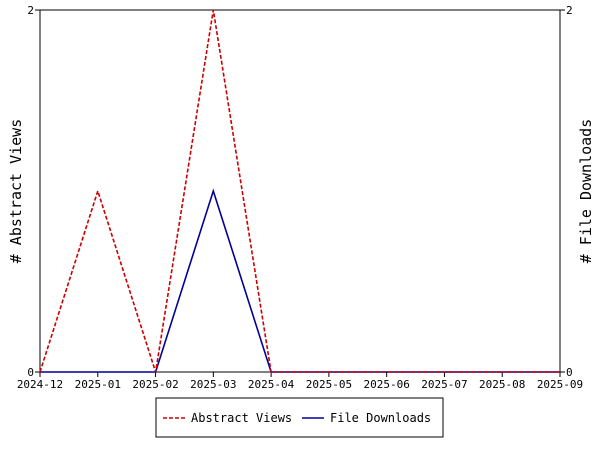 The width and height of the screenshot is (600, 450). Describe the element at coordinates (16, 191) in the screenshot. I see `left-axis-title: # Abstract Views` at that location.